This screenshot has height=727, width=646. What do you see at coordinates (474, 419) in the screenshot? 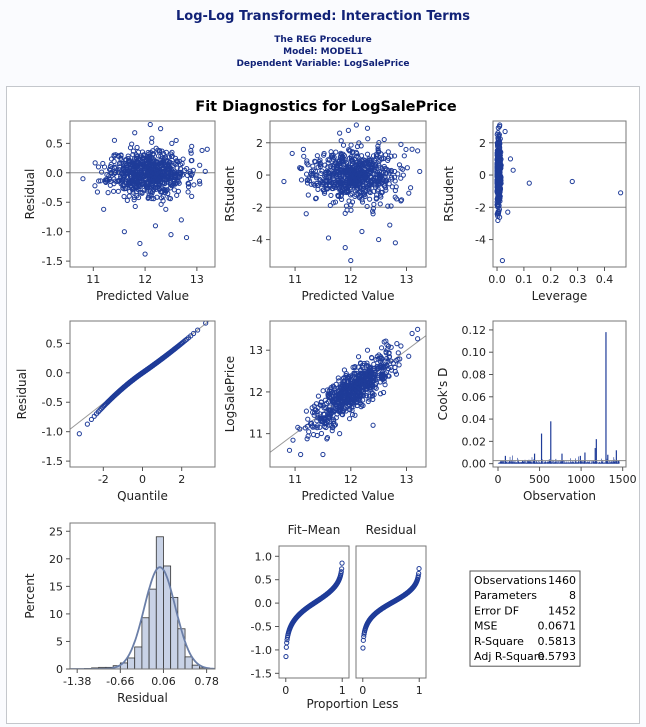
I see `y-tick-label: 0.04` at bounding box center [474, 419].